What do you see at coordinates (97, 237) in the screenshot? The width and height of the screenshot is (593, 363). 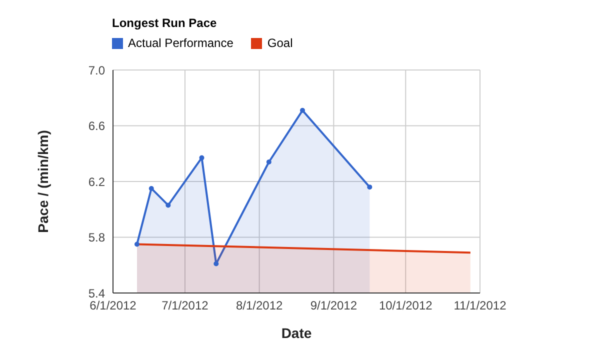 I see `y-tick-label: 5.8` at bounding box center [97, 237].